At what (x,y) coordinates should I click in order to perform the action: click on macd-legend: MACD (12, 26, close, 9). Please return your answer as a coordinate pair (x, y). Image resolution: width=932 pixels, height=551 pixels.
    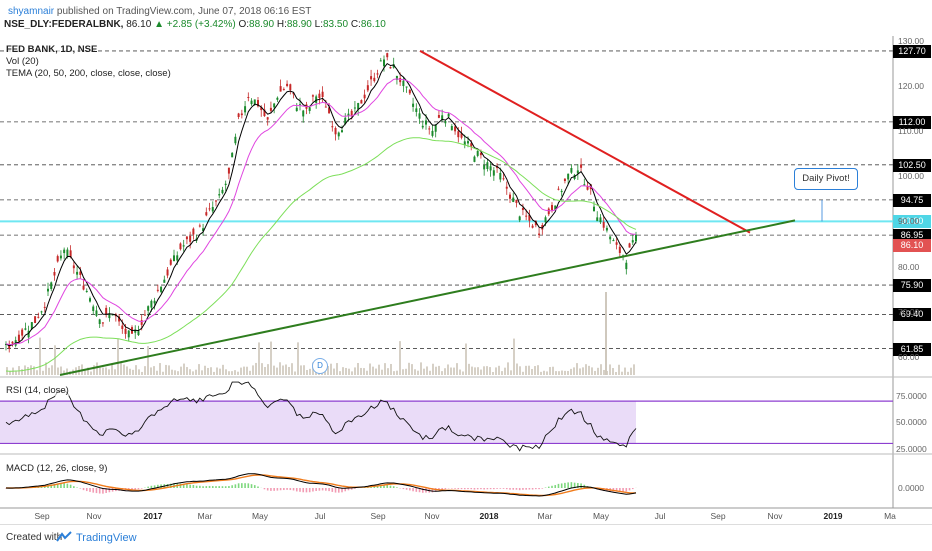
    Looking at the image, I should click on (56, 468).